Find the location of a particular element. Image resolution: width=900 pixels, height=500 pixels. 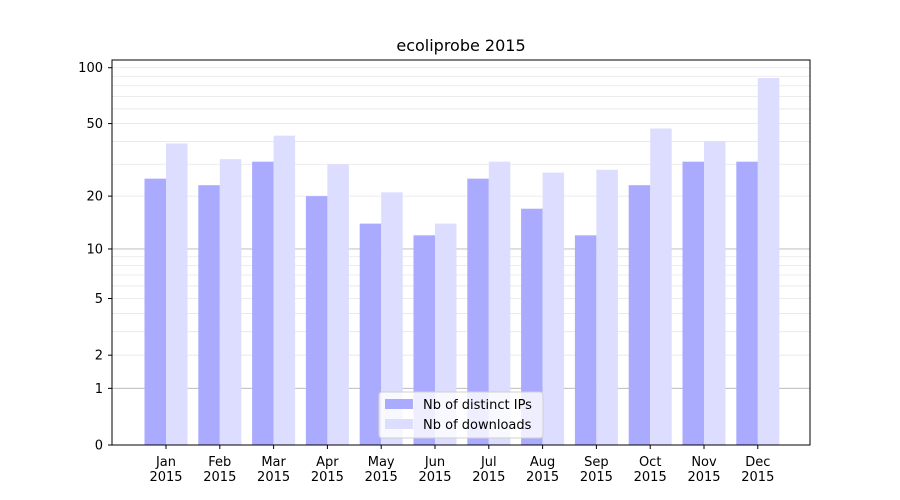

x-tick-label-jun: Jun 2015 is located at coordinates (434, 470).